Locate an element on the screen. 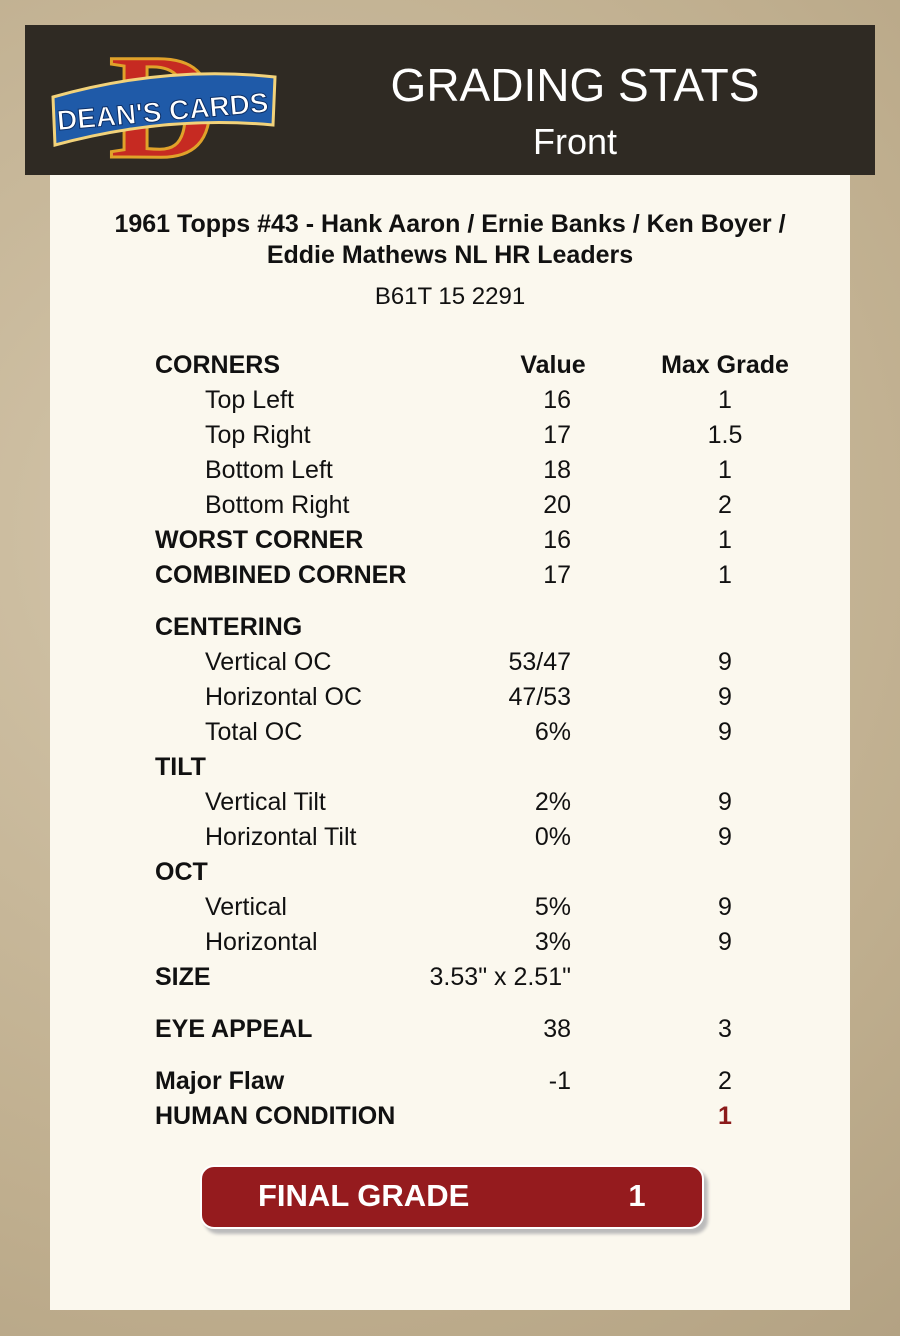 This screenshot has height=1336, width=900. header-bar: D DEAN'S CARDS GRADING STATS Front is located at coordinates (450, 100).